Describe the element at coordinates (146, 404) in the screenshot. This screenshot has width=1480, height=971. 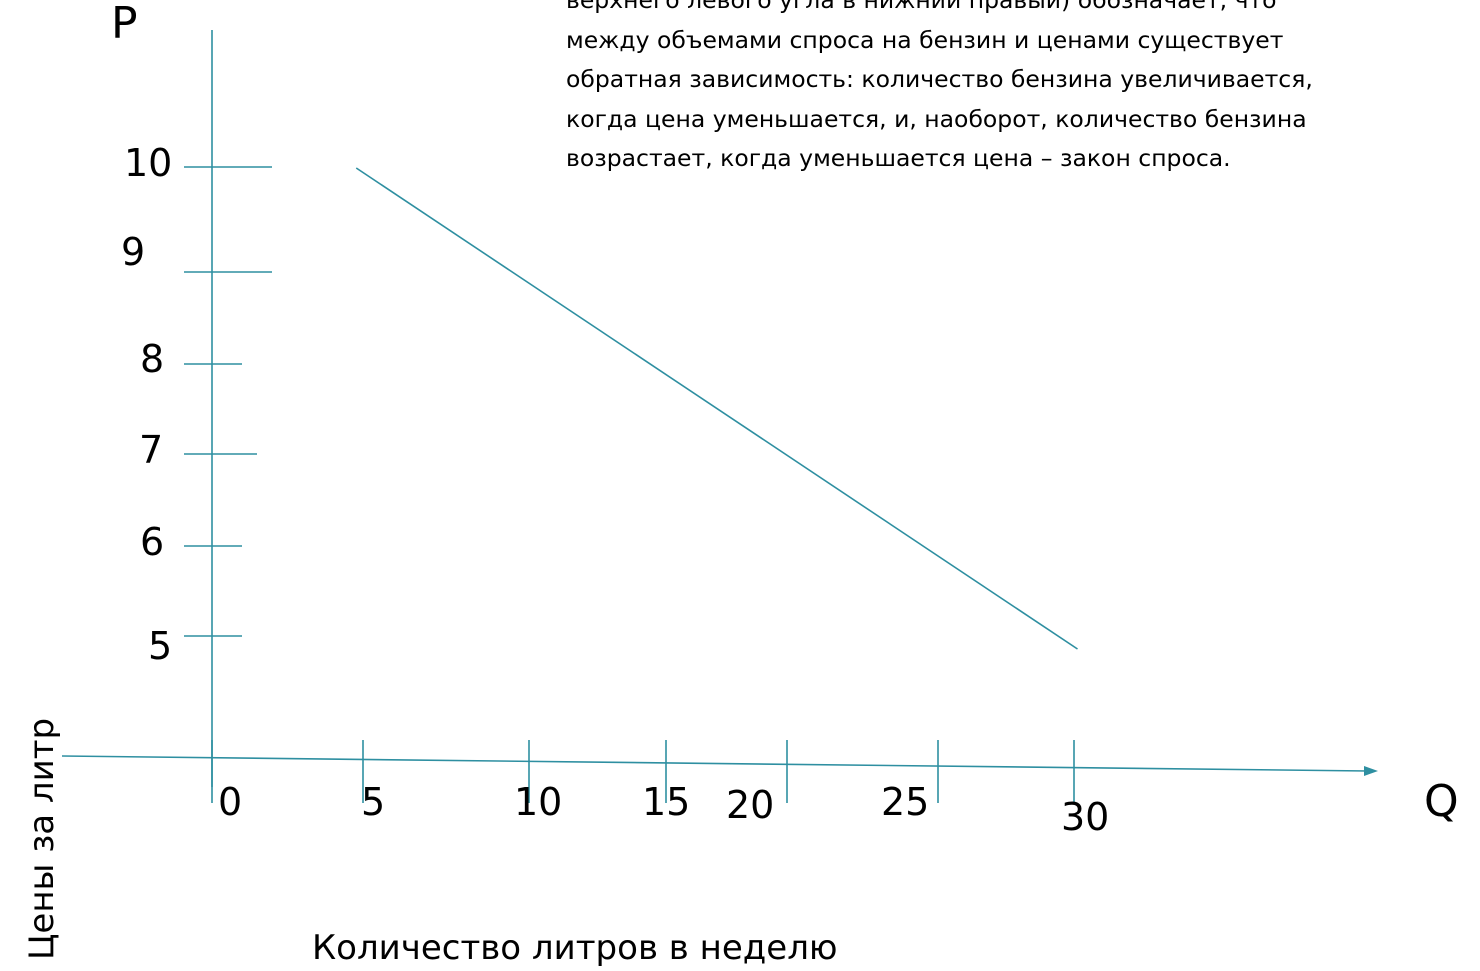
I see `y-tick-labels: 10 9 8 7 6 5` at that location.